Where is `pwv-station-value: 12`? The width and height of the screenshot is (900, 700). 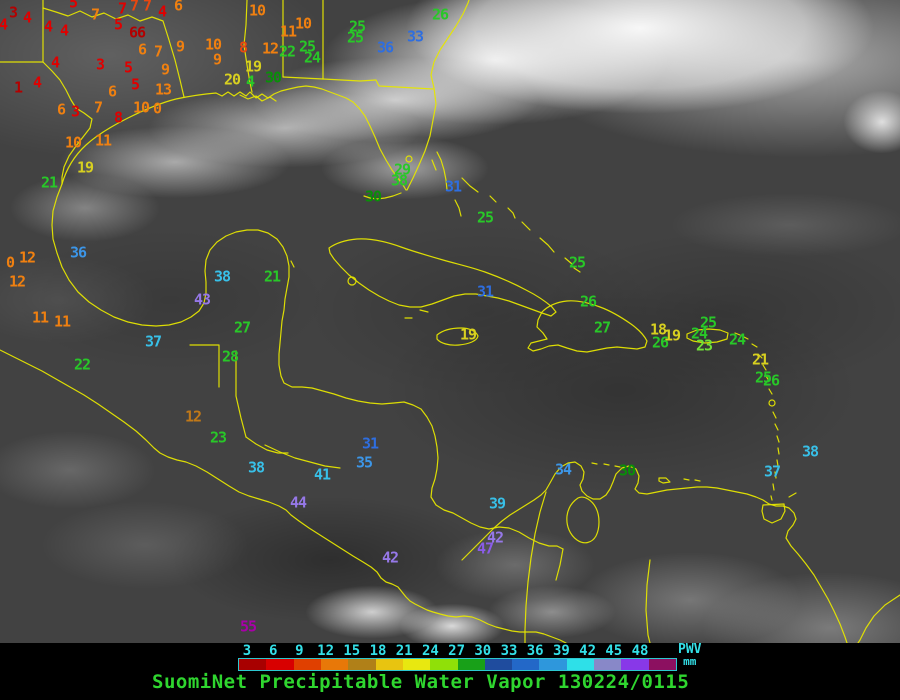
pwv-station-value: 12 is located at coordinates (193, 416).